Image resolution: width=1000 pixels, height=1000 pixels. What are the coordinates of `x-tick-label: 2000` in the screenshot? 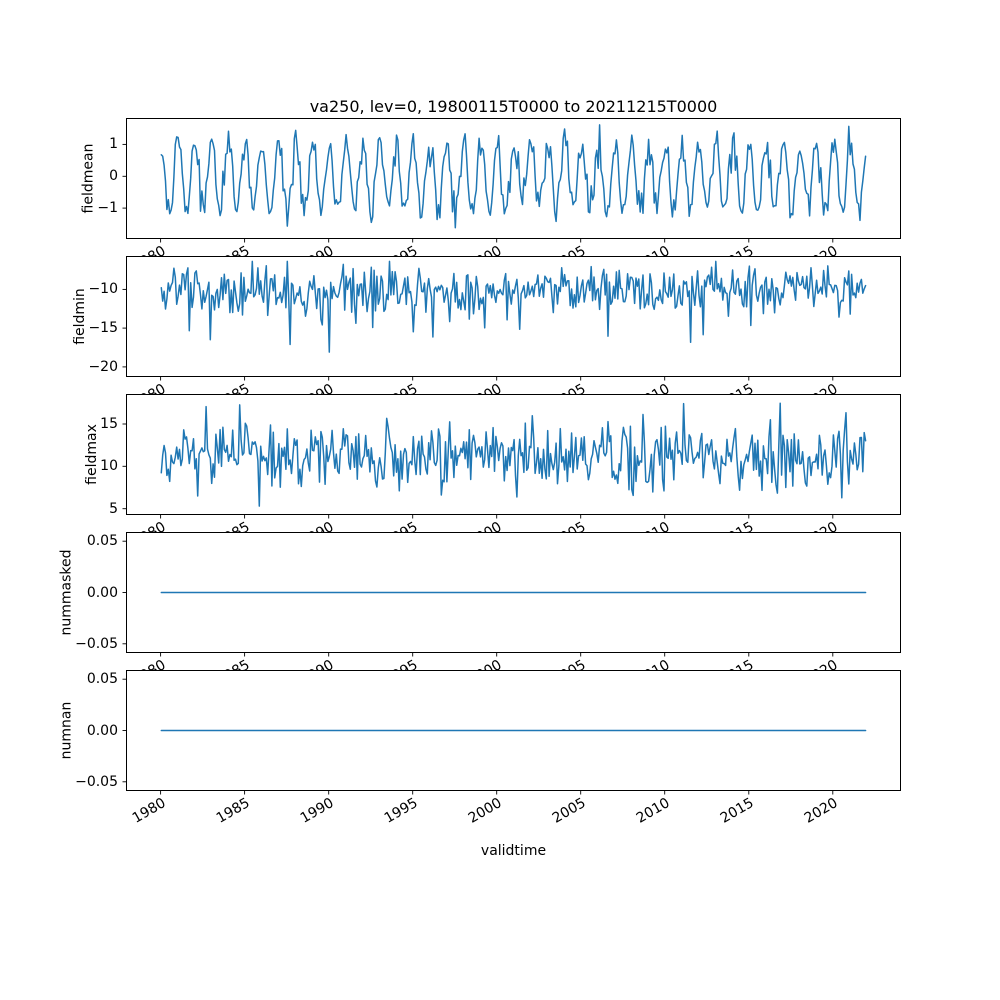 It's located at (485, 811).